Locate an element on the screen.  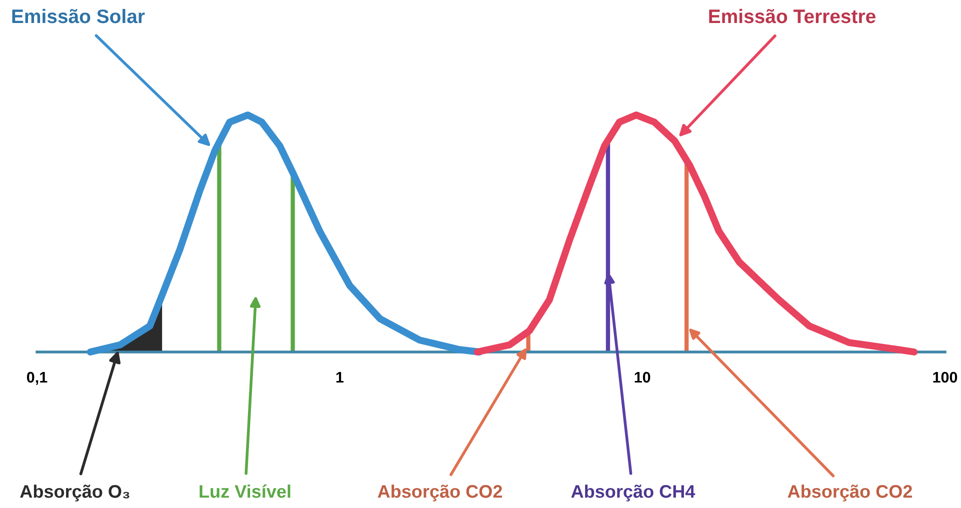
x-tick-label: 0,1 is located at coordinates (37, 378).